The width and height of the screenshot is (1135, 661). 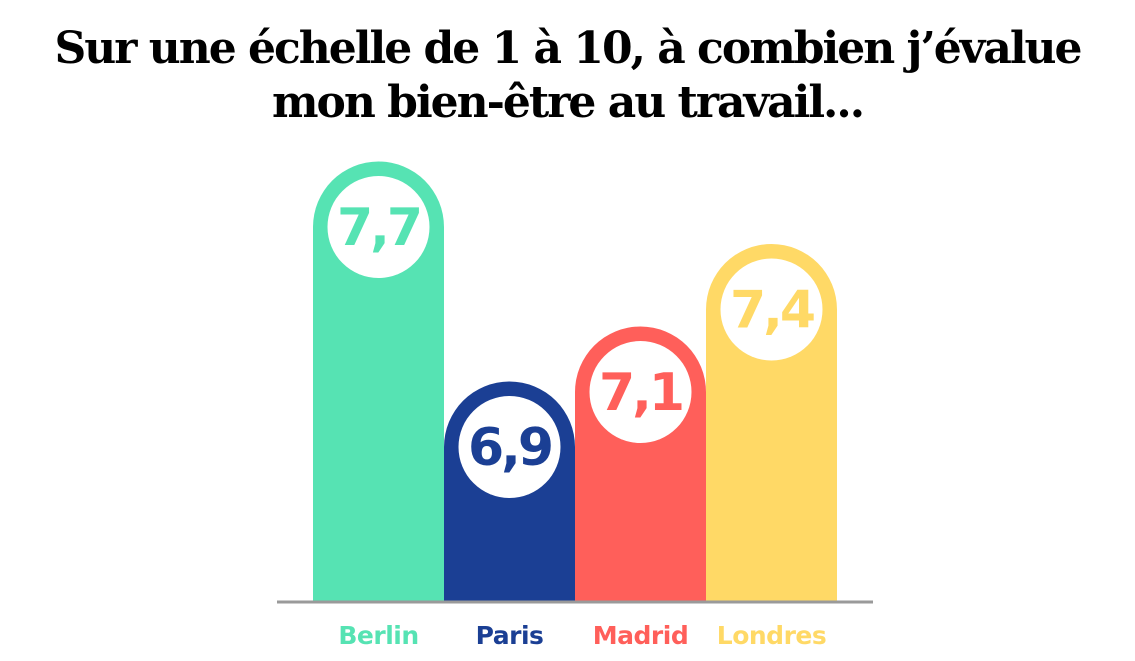 I want to click on category-label-londres: Londres, so click(x=771, y=635).